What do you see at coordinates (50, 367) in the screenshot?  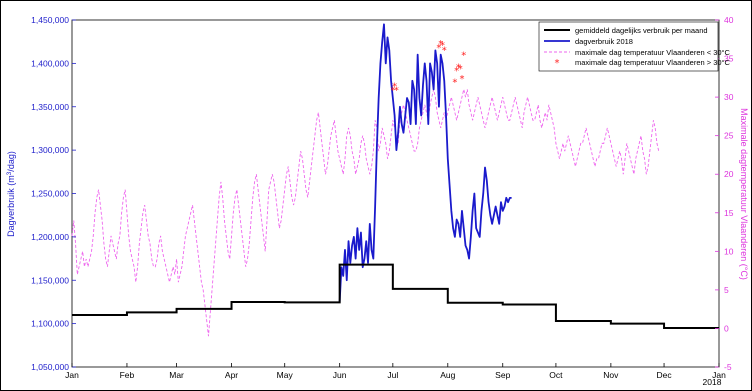 I see `y-tick-label-left: 1,050,000` at bounding box center [50, 367].